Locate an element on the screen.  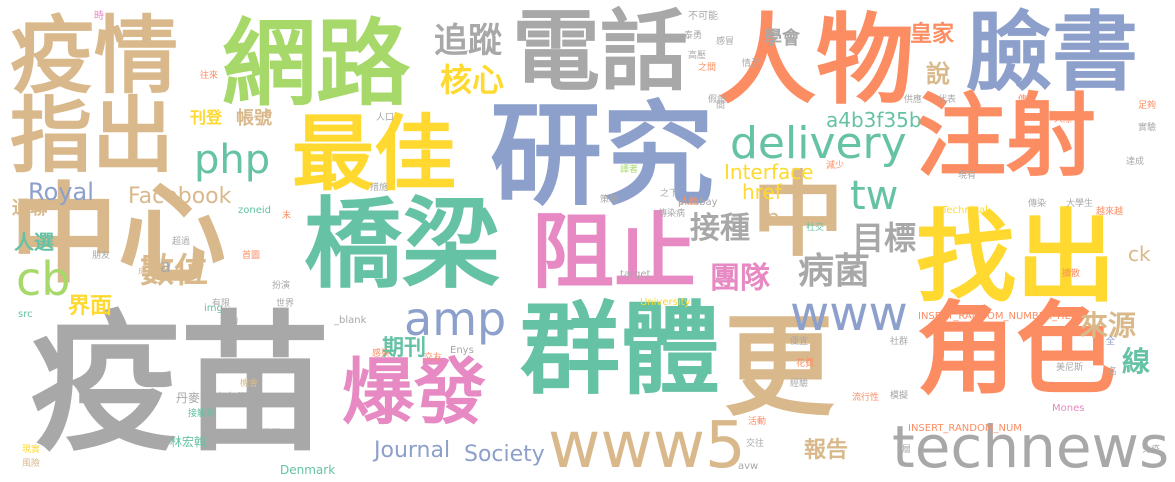
word: 通聯 is located at coordinates (30, 208).